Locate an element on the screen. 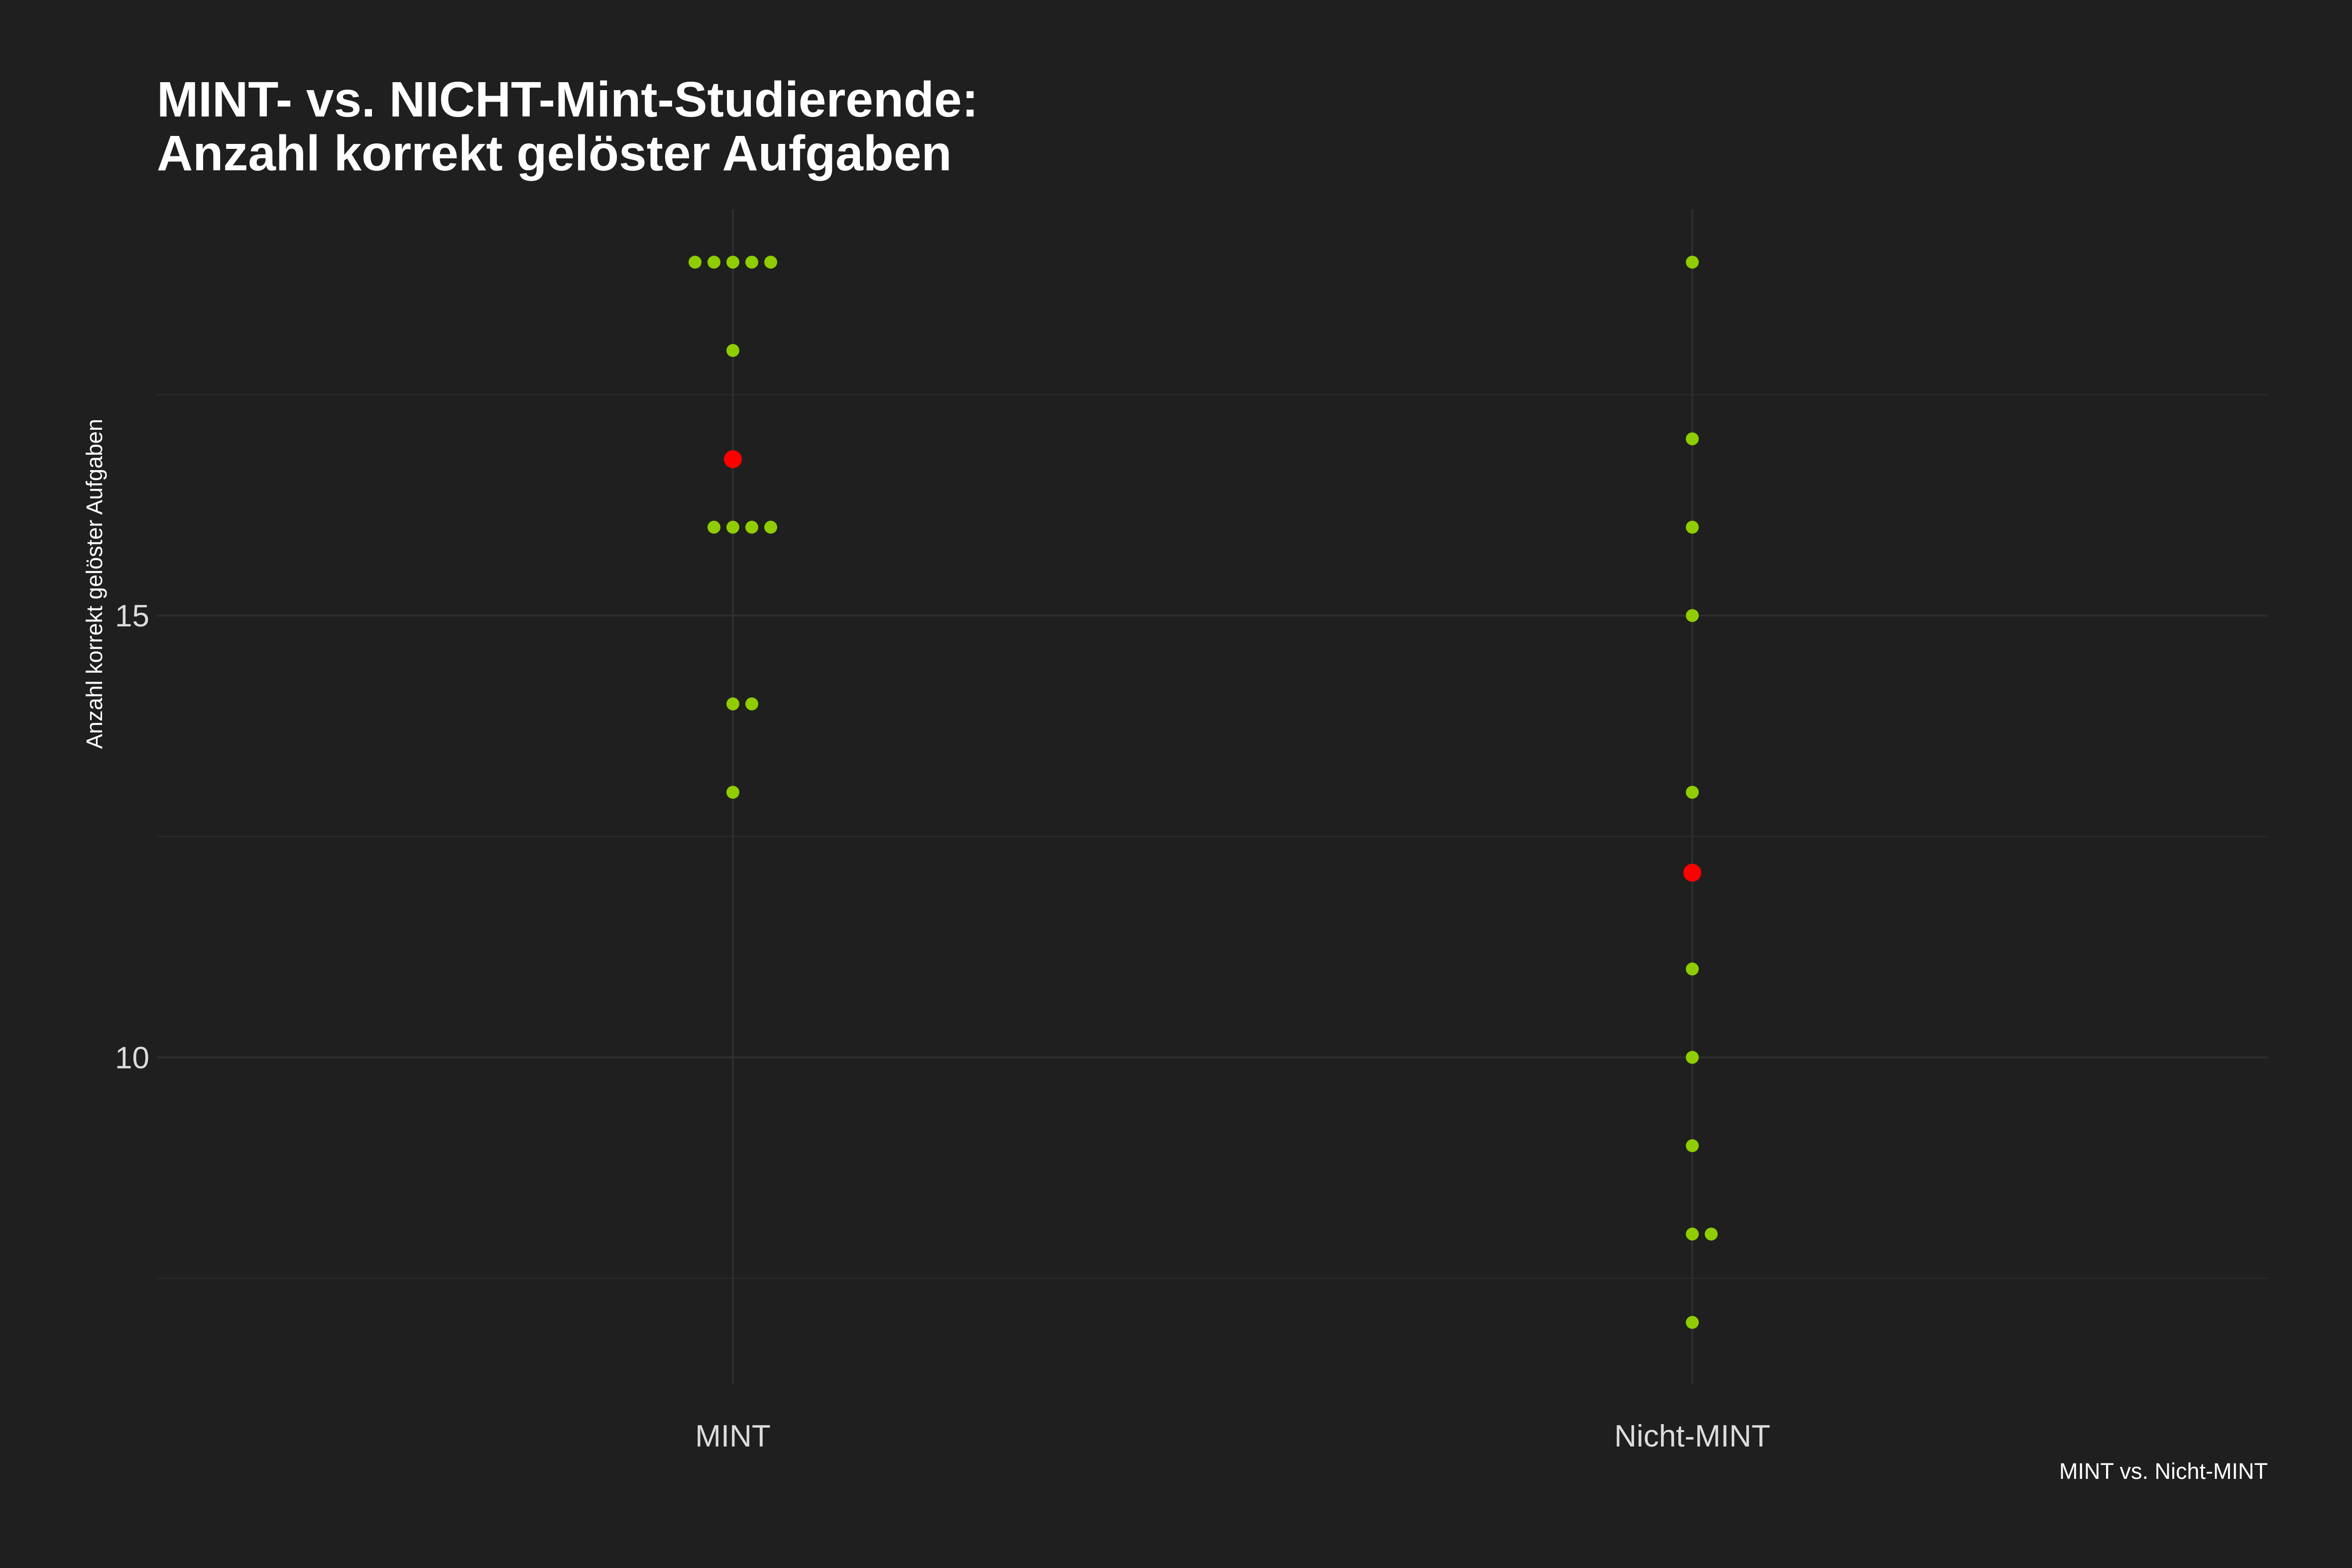 The width and height of the screenshot is (2352, 1568). y-axis-title: Anzahl korrekt gelöster Aufgaben is located at coordinates (94, 584).